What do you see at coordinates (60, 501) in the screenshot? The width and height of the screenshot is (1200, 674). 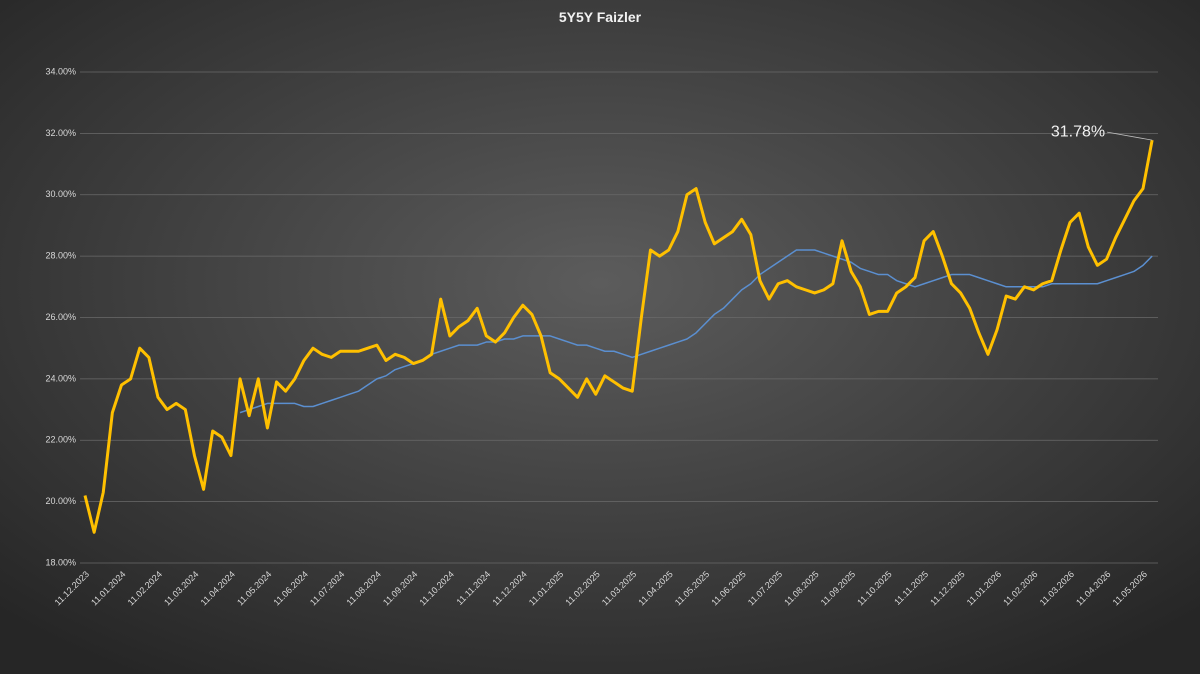 I see `y-tick-label: 20.00%` at bounding box center [60, 501].